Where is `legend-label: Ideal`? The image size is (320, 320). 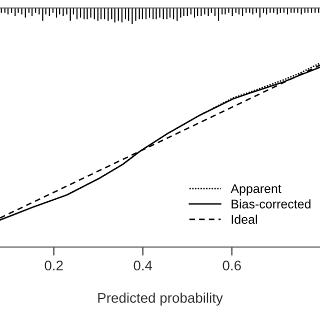
legend-label: Ideal is located at coordinates (244, 219).